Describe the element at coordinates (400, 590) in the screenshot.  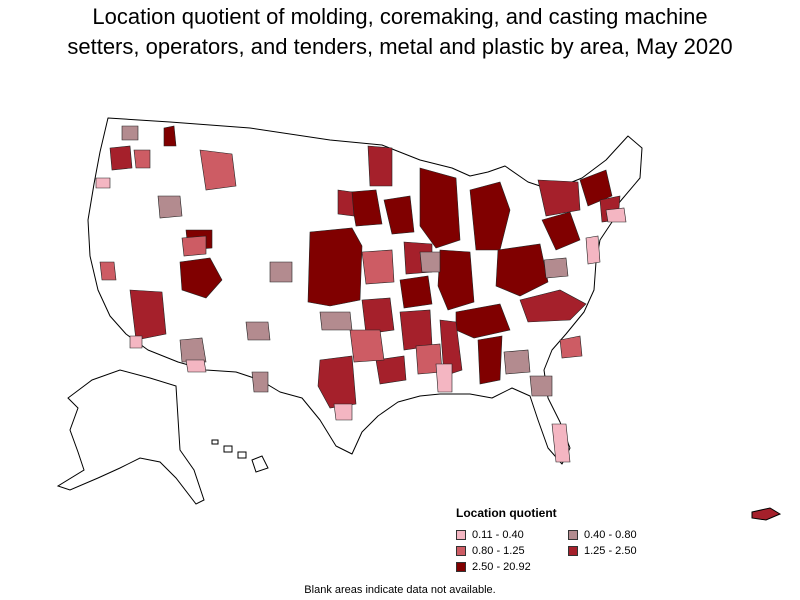
I see `footnote: Blank areas indicate data not available.` at that location.